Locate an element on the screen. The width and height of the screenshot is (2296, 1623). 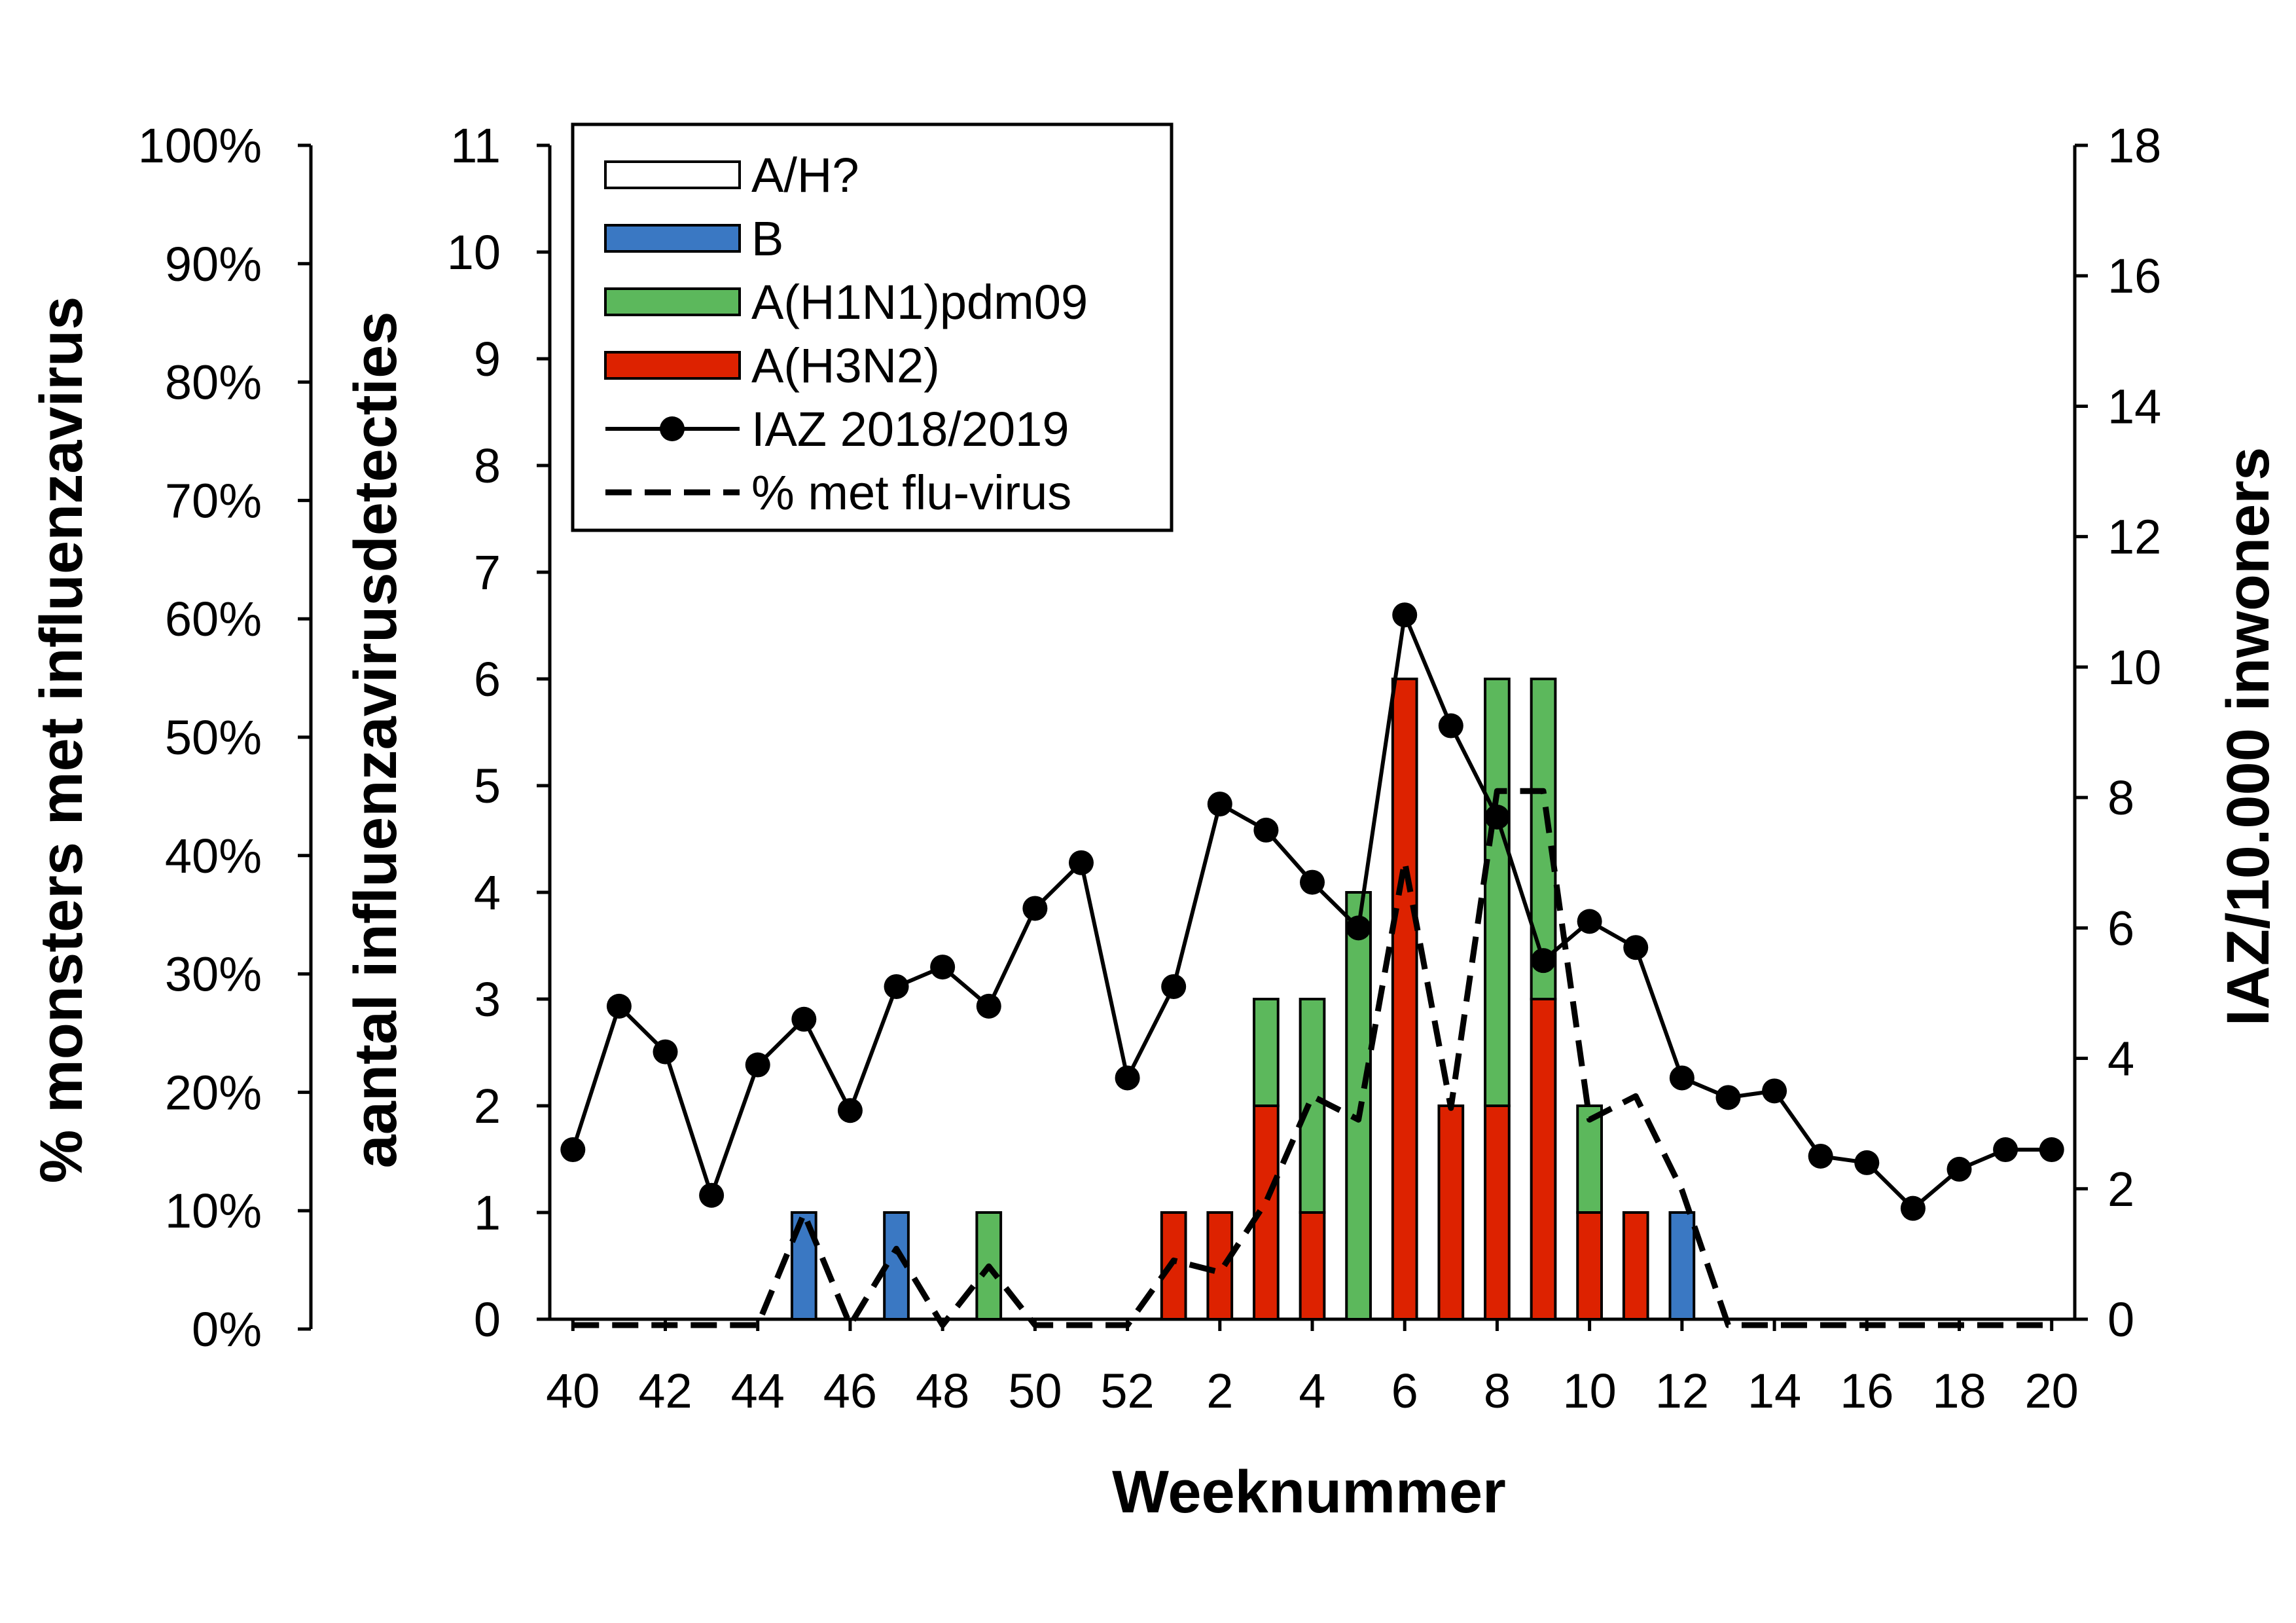
left-inner-tick-label: 2 is located at coordinates (488, 1106).